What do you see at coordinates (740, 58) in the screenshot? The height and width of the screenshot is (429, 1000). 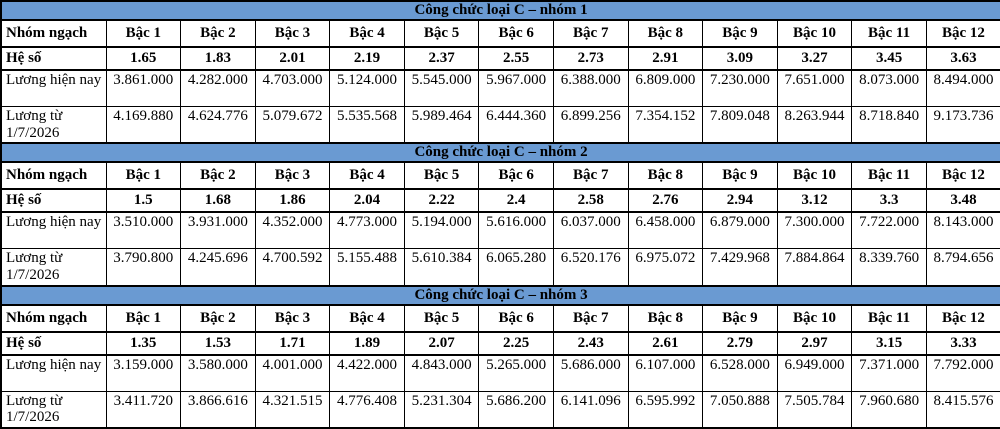 I see `value-cell: 3.09` at bounding box center [740, 58].